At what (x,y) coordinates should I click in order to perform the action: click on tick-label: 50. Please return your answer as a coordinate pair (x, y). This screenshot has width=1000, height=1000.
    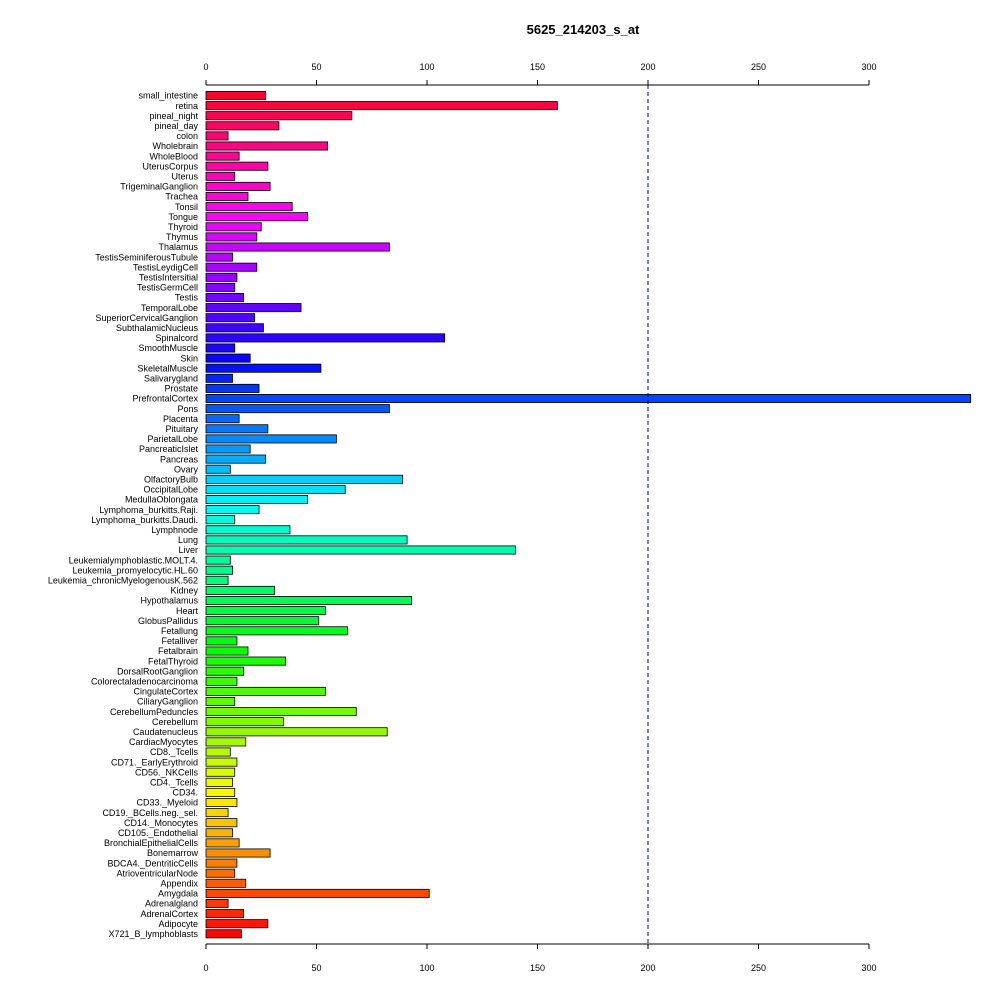
    Looking at the image, I should click on (316, 67).